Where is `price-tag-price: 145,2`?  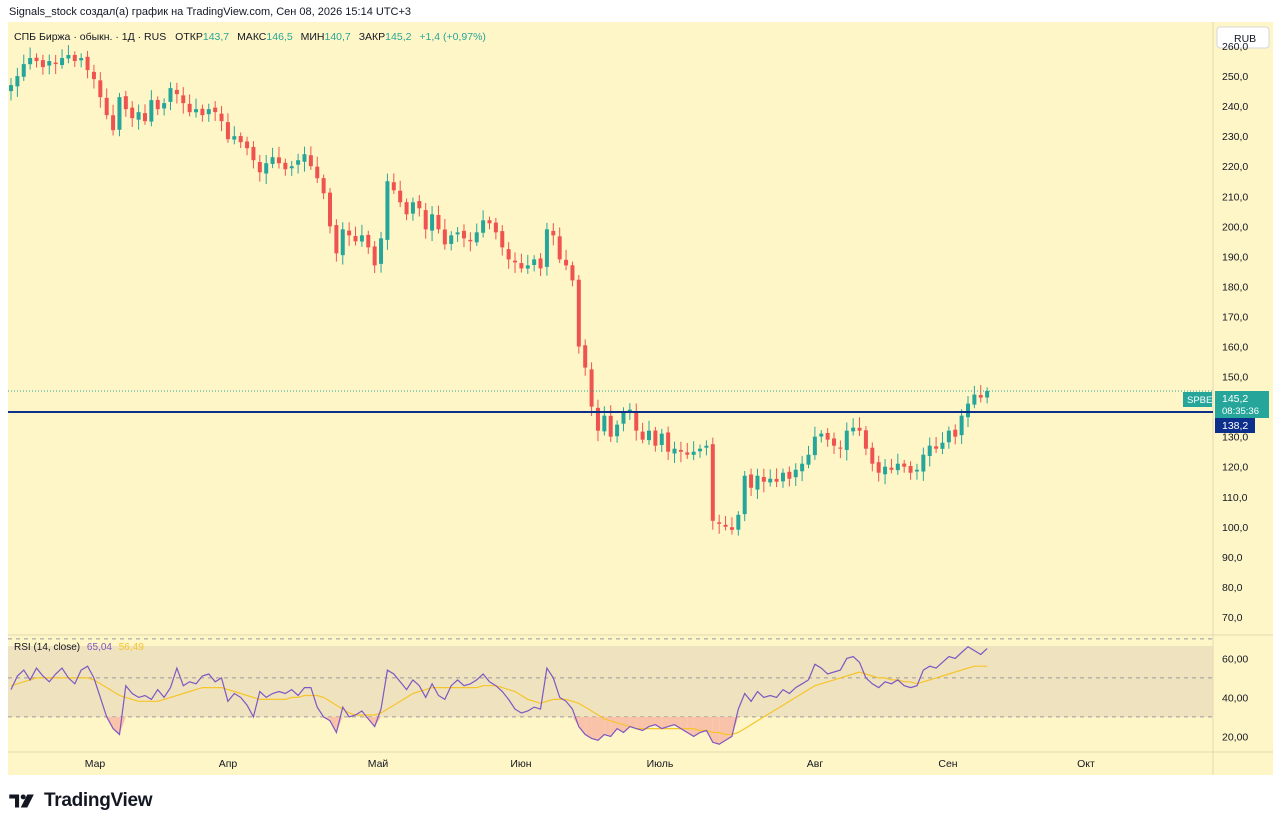
price-tag-price: 145,2 is located at coordinates (1235, 399).